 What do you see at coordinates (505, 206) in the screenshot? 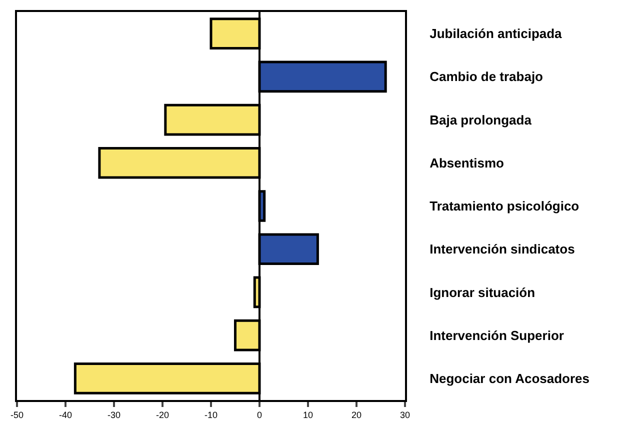
I see `y-tick-label: Tratamiento psicológico` at bounding box center [505, 206].